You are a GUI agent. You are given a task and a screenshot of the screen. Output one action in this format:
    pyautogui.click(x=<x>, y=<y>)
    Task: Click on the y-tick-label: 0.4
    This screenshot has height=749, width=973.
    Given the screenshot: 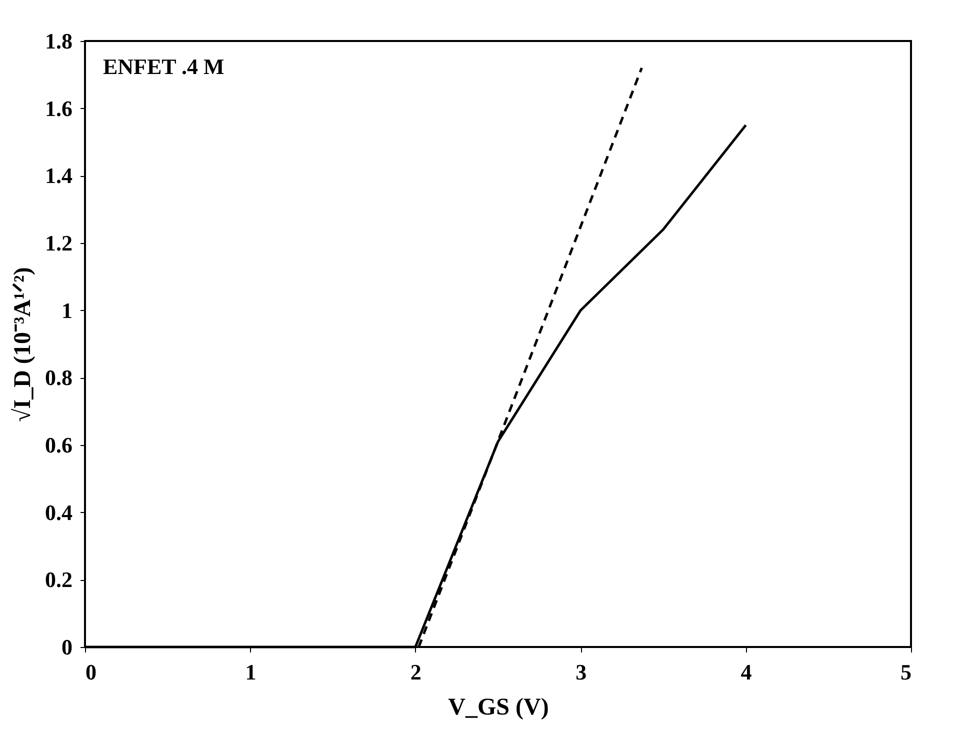 What is the action you would take?
    pyautogui.click(x=58, y=512)
    